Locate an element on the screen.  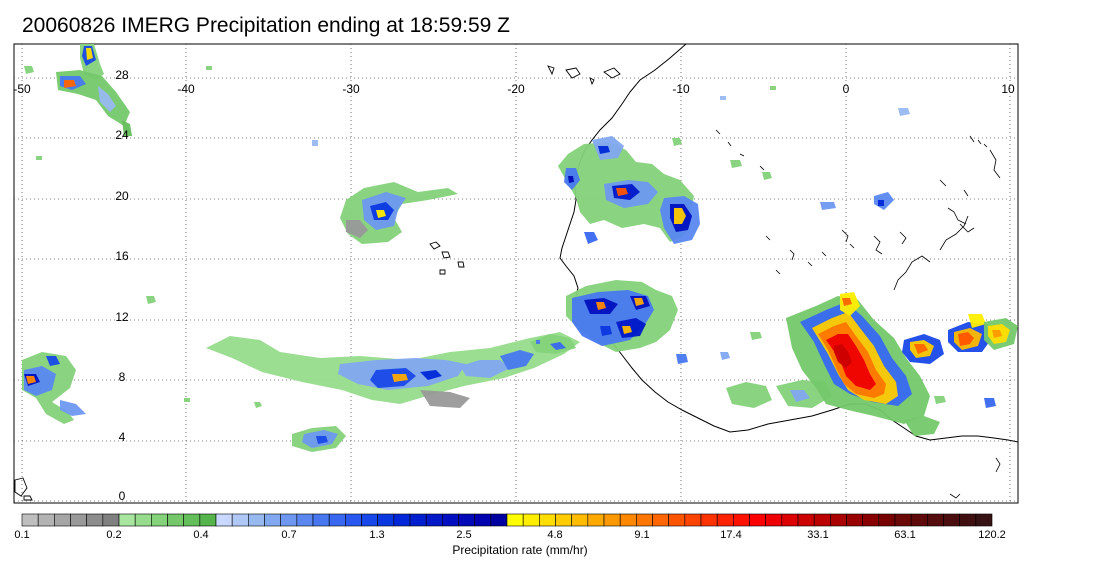
colorbar-label: 0.1 is located at coordinates (22, 535).